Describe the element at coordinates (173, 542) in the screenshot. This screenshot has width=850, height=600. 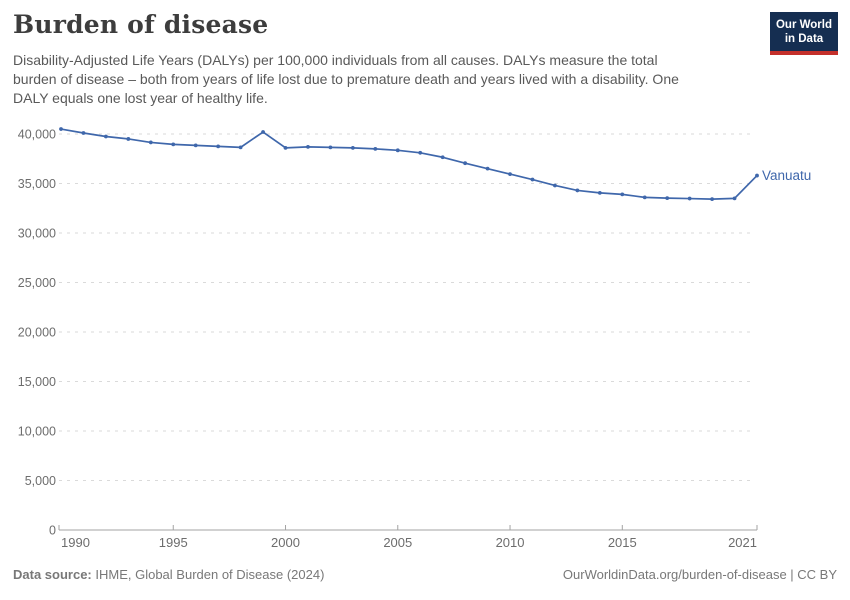
I see `x-axis-tick-label: 1995` at that location.